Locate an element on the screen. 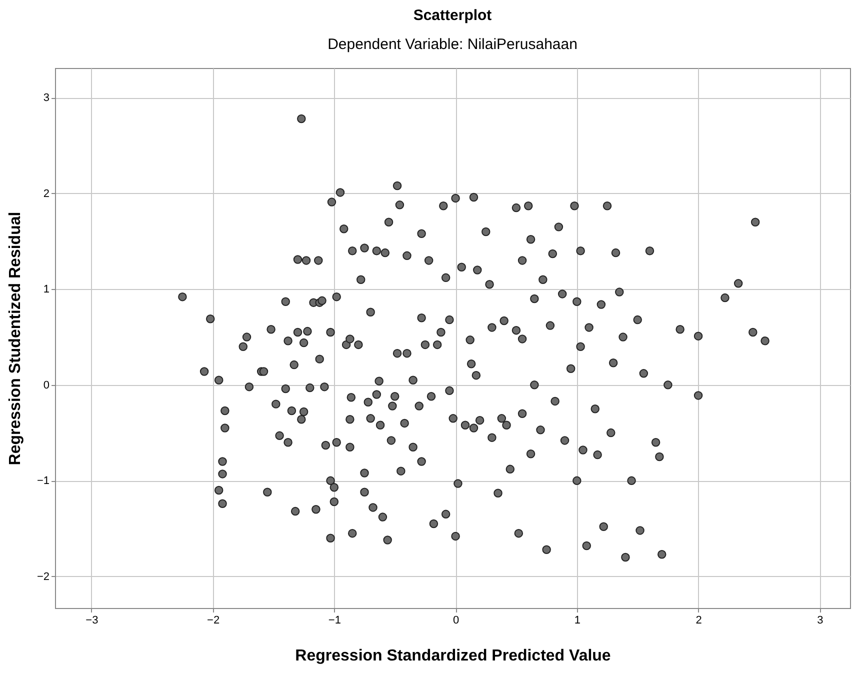 This screenshot has height=688, width=861. x-tick-label: 2 is located at coordinates (699, 620).